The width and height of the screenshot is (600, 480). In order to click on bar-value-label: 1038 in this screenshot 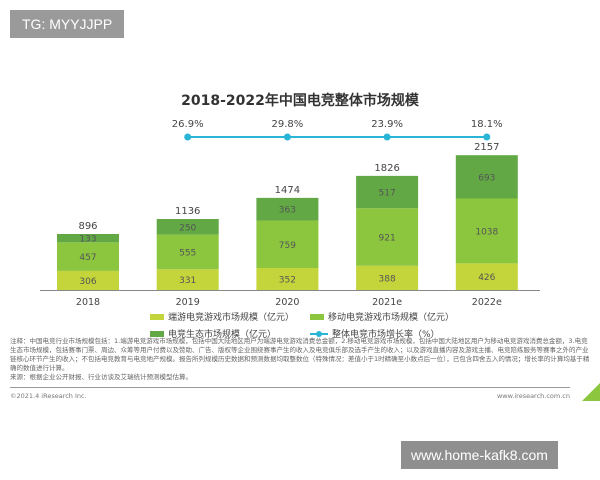, I will do `click(486, 232)`.